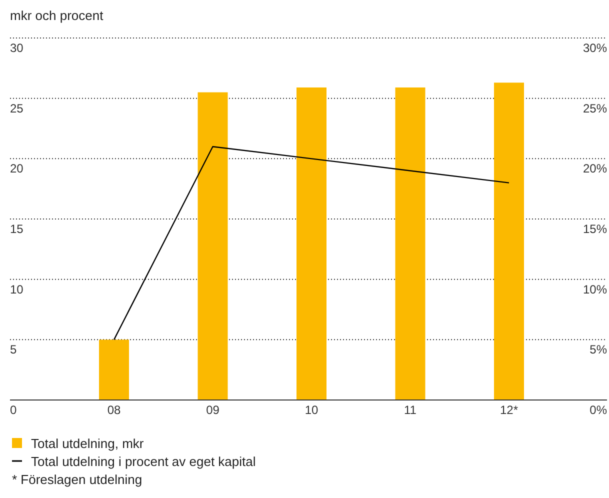 Image resolution: width=609 pixels, height=498 pixels. What do you see at coordinates (595, 48) in the screenshot?
I see `y2-tick-label: 30%` at bounding box center [595, 48].